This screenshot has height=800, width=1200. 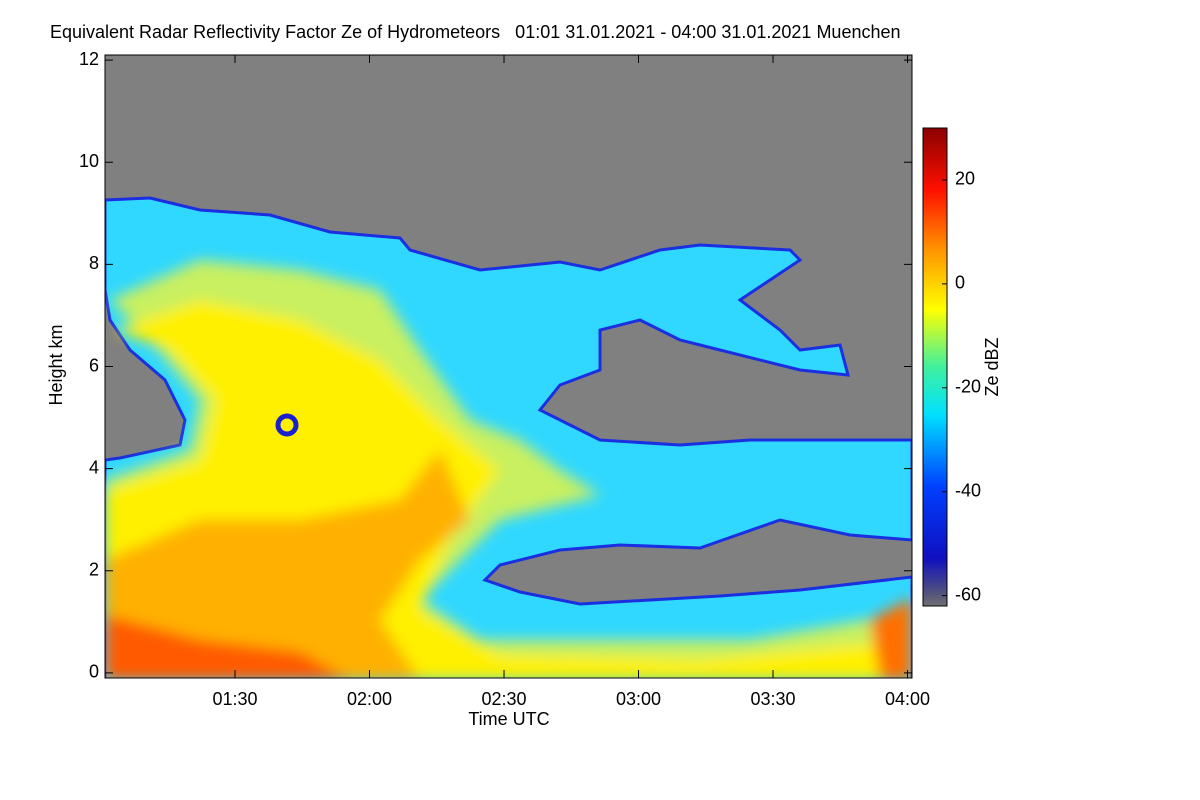 What do you see at coordinates (94, 467) in the screenshot?
I see `y-tick-label: 4` at bounding box center [94, 467].